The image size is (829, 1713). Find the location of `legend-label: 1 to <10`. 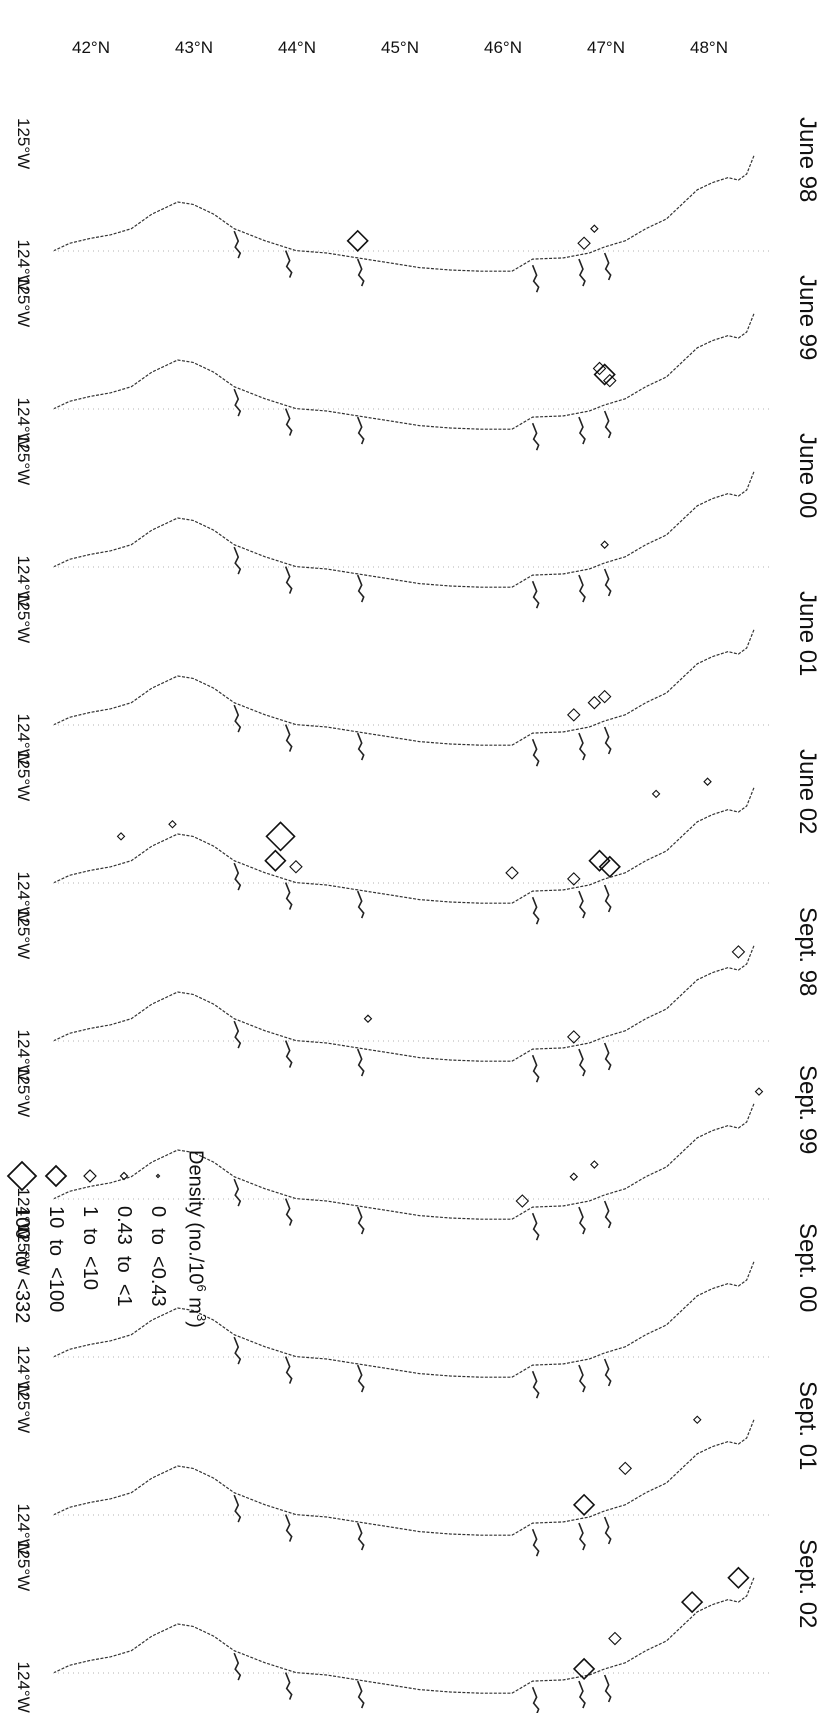

legend-label: 1 to <10 is located at coordinates (90, 1248).